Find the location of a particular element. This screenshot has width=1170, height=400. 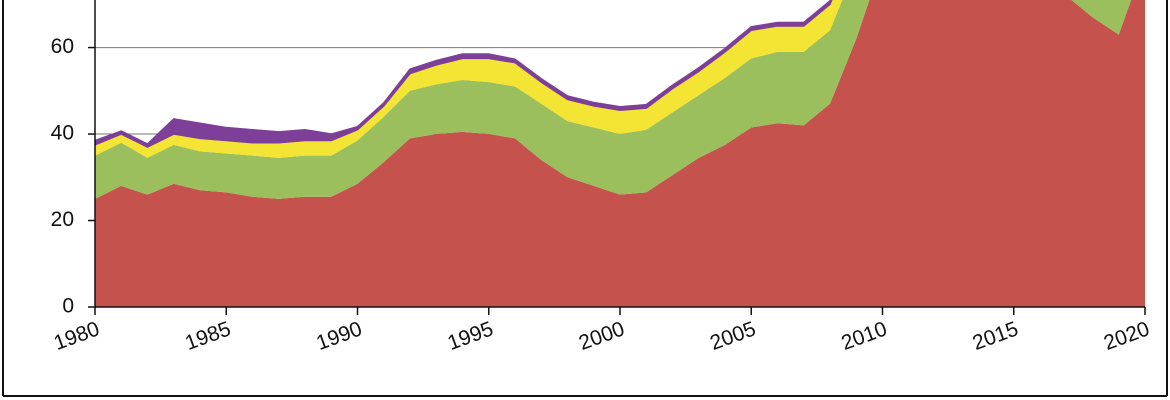

x-tick-label: 2000 is located at coordinates (602, 336).